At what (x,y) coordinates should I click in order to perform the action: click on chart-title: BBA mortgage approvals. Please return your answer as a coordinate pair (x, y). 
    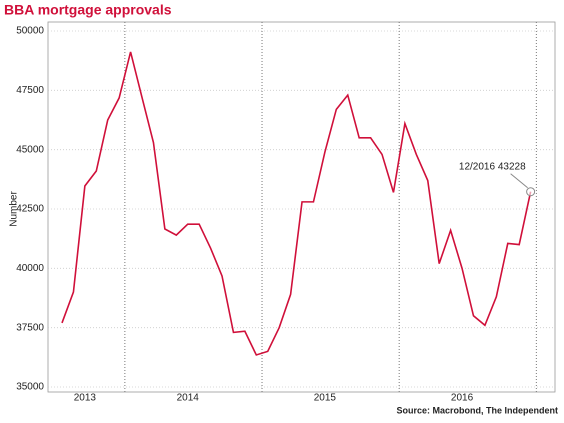
    Looking at the image, I should click on (88, 10).